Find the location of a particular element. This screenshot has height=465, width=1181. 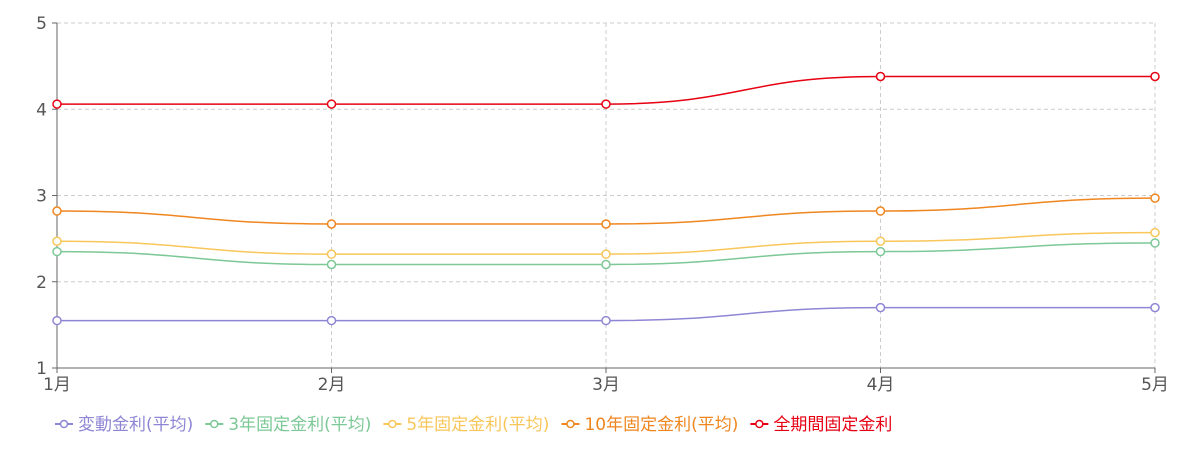

y-tick-label: 4 is located at coordinates (41, 110).